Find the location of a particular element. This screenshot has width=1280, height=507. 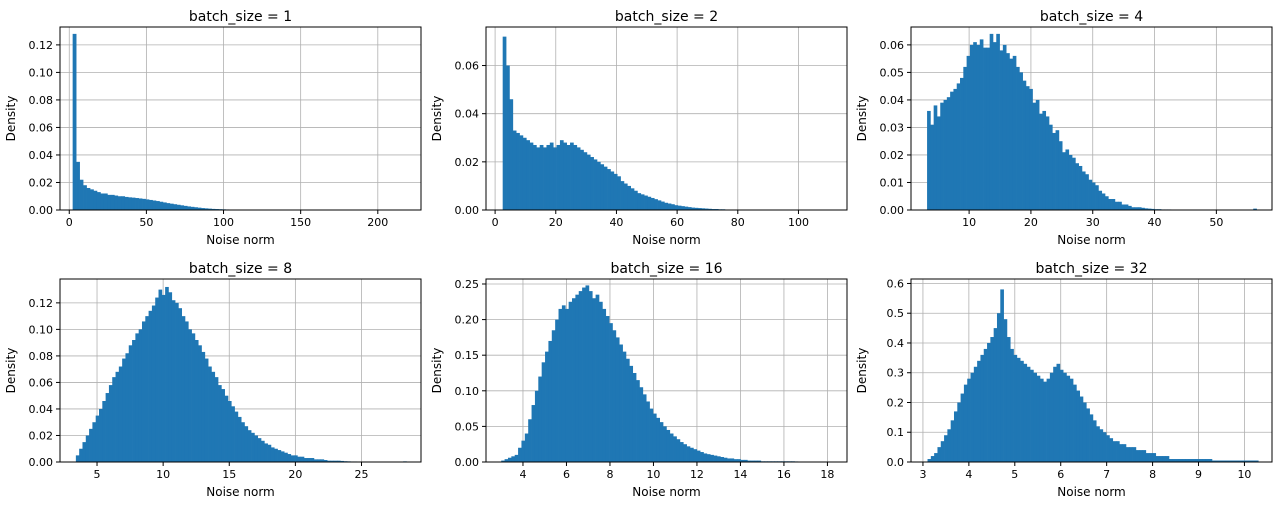

y-tick-label: 0.25 is located at coordinates (467, 284).